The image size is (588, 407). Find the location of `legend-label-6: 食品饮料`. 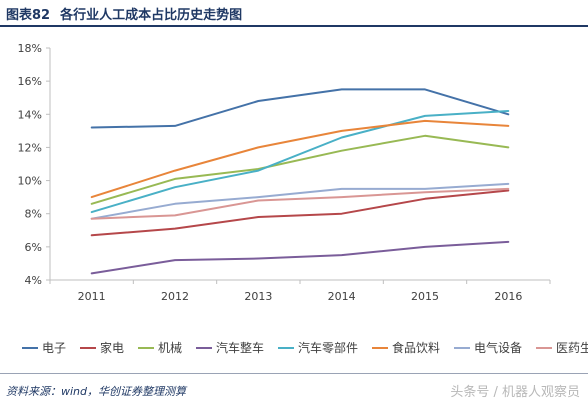

legend-label-6: 食品饮料 is located at coordinates (416, 347).